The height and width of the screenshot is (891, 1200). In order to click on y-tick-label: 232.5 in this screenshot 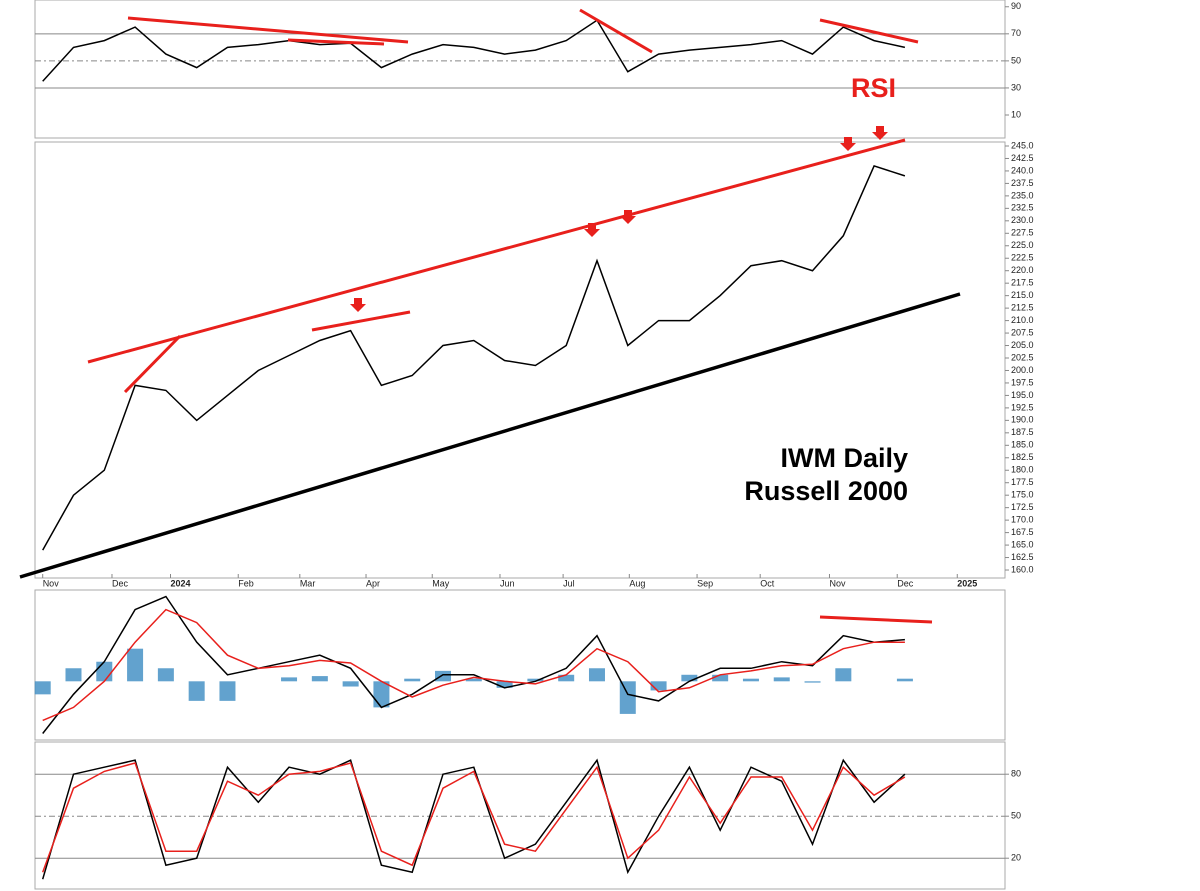, I will do `click(1022, 208)`.